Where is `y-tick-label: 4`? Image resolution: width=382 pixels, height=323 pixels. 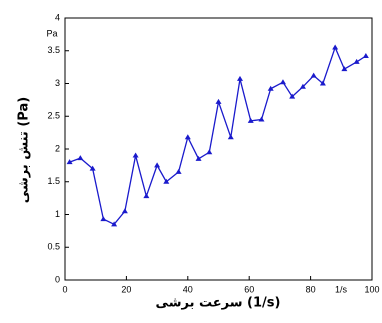
y-tick-label: 4 is located at coordinates (57, 17).